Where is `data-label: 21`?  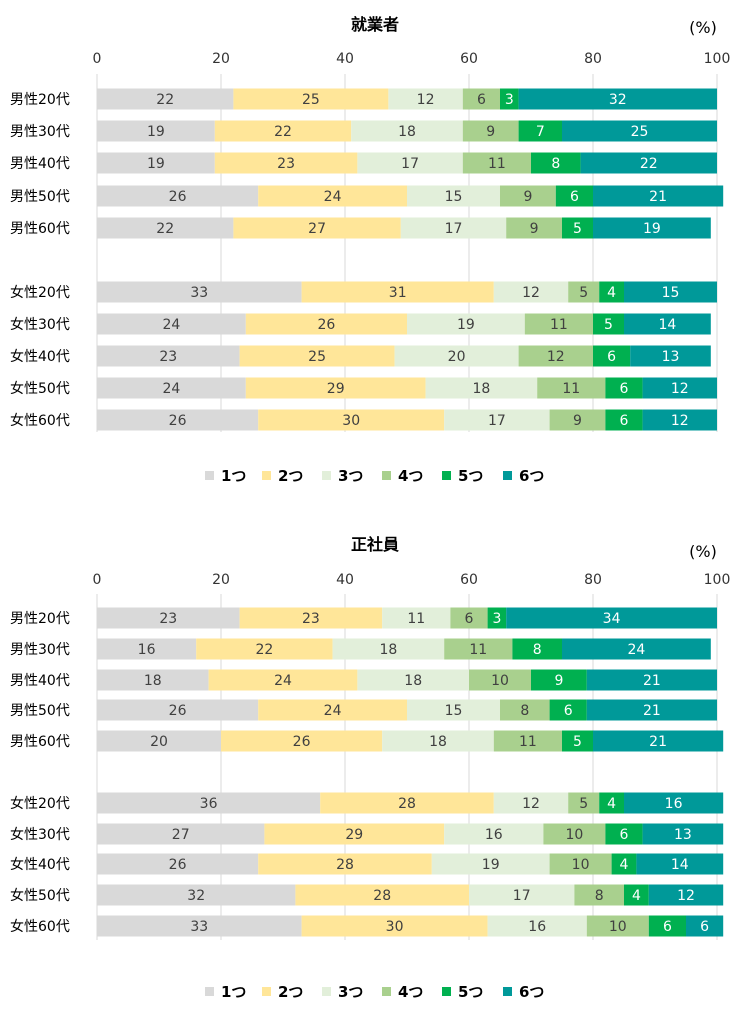
data-label: 21 is located at coordinates (658, 742).